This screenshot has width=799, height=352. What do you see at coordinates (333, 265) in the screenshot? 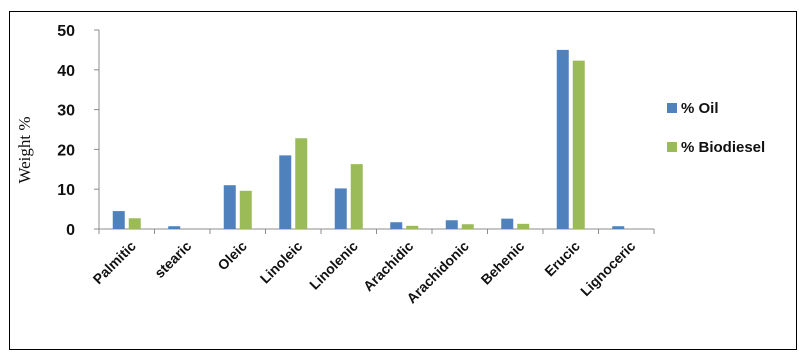
I see `x-tick-label: Linolenic` at bounding box center [333, 265].